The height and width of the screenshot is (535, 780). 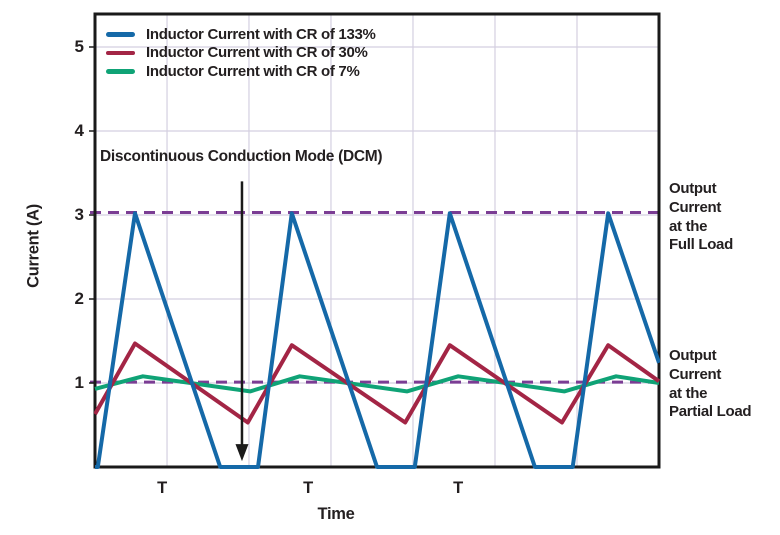 What do you see at coordinates (253, 71) in the screenshot?
I see `legend-label: Inductor Current with CR of 7%` at bounding box center [253, 71].